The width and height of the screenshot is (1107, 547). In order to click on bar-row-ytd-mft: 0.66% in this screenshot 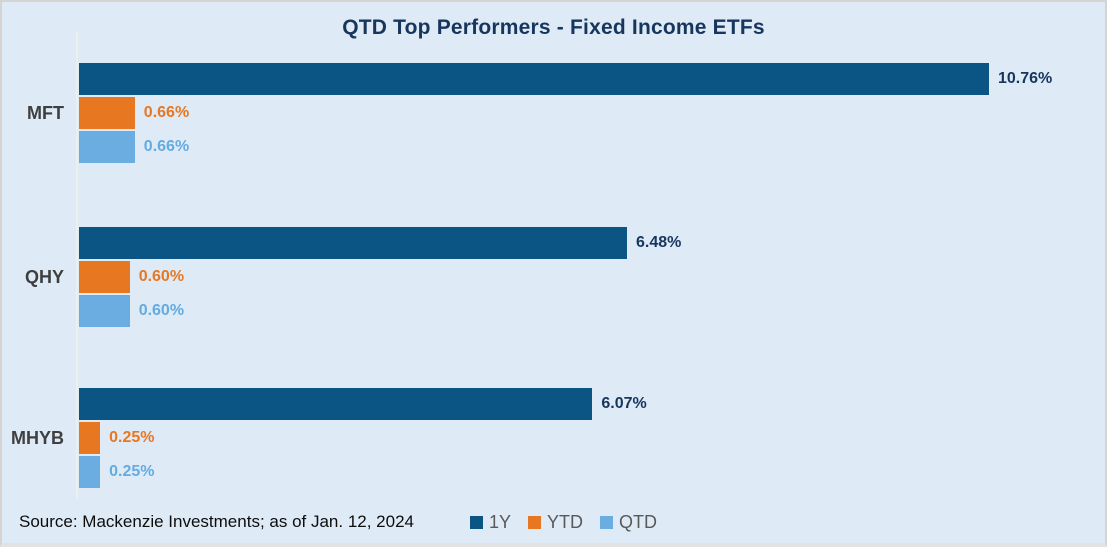, I will do `click(134, 113)`.